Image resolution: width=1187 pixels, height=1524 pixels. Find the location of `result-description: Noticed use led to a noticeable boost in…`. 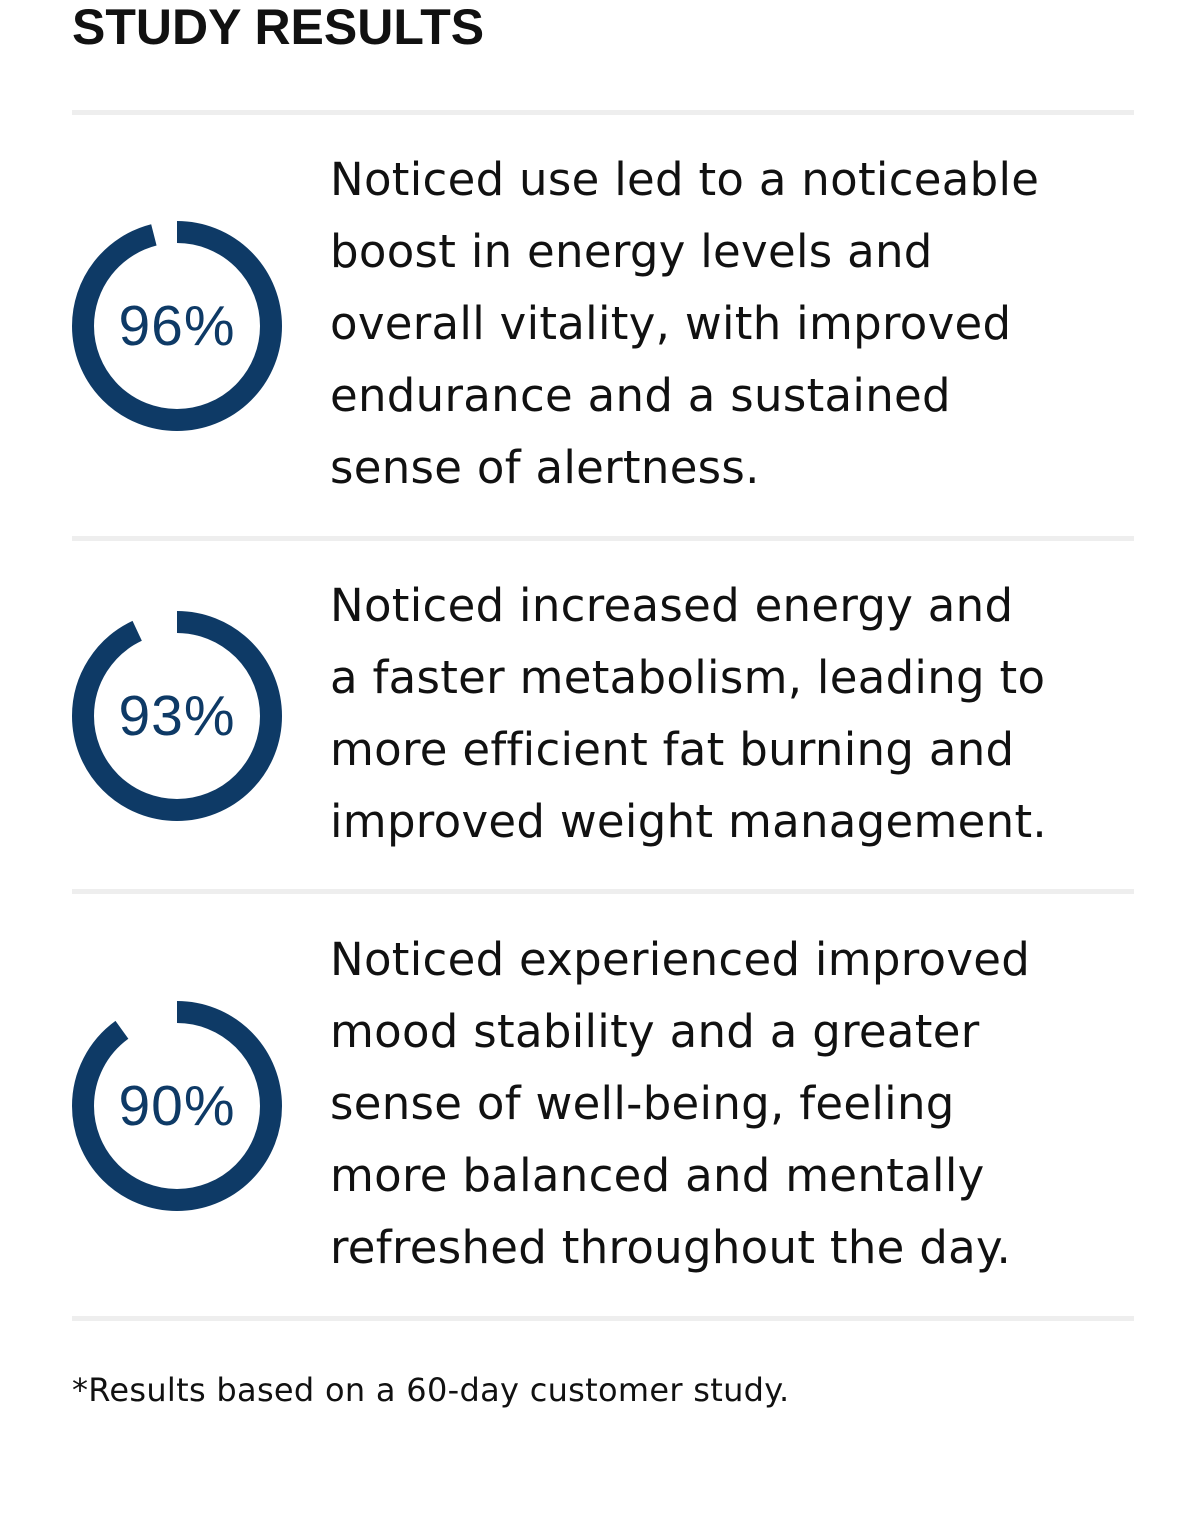

result-description: Noticed use led to a noticeable boost in… is located at coordinates (685, 323).